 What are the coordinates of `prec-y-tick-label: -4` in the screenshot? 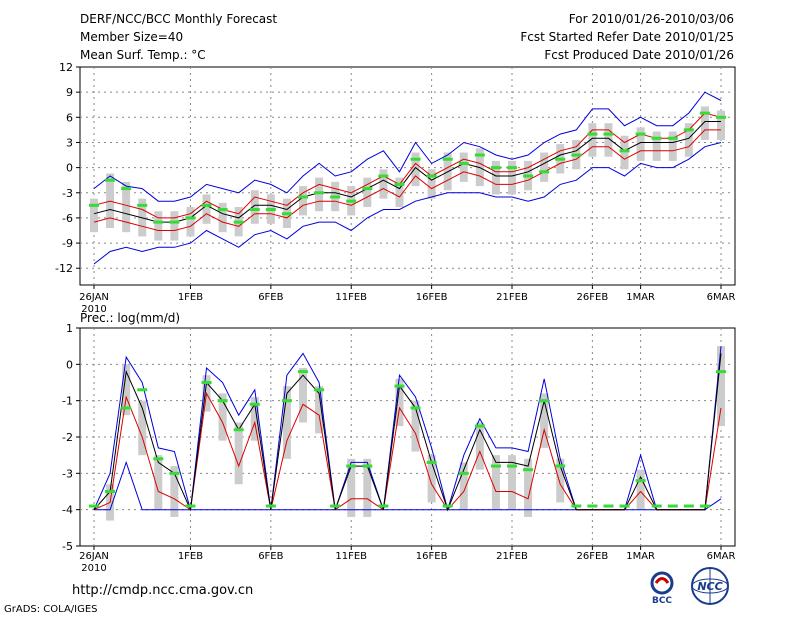 It's located at (67, 510).